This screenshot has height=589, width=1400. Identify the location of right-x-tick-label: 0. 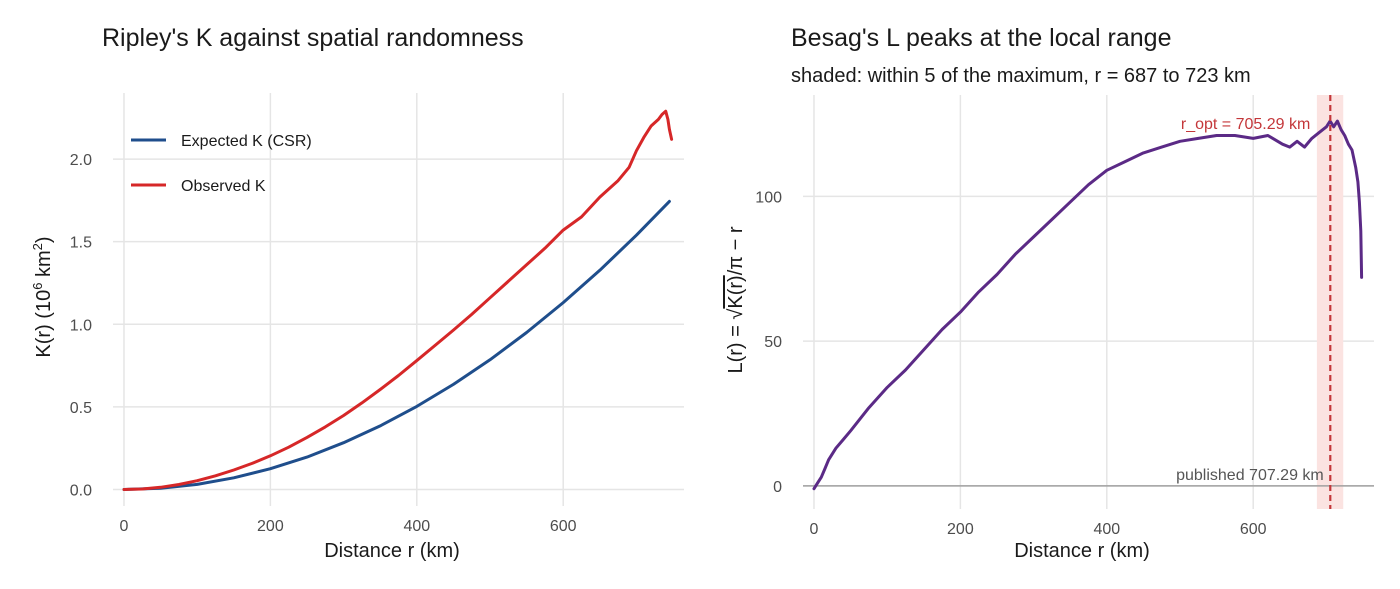
(814, 529).